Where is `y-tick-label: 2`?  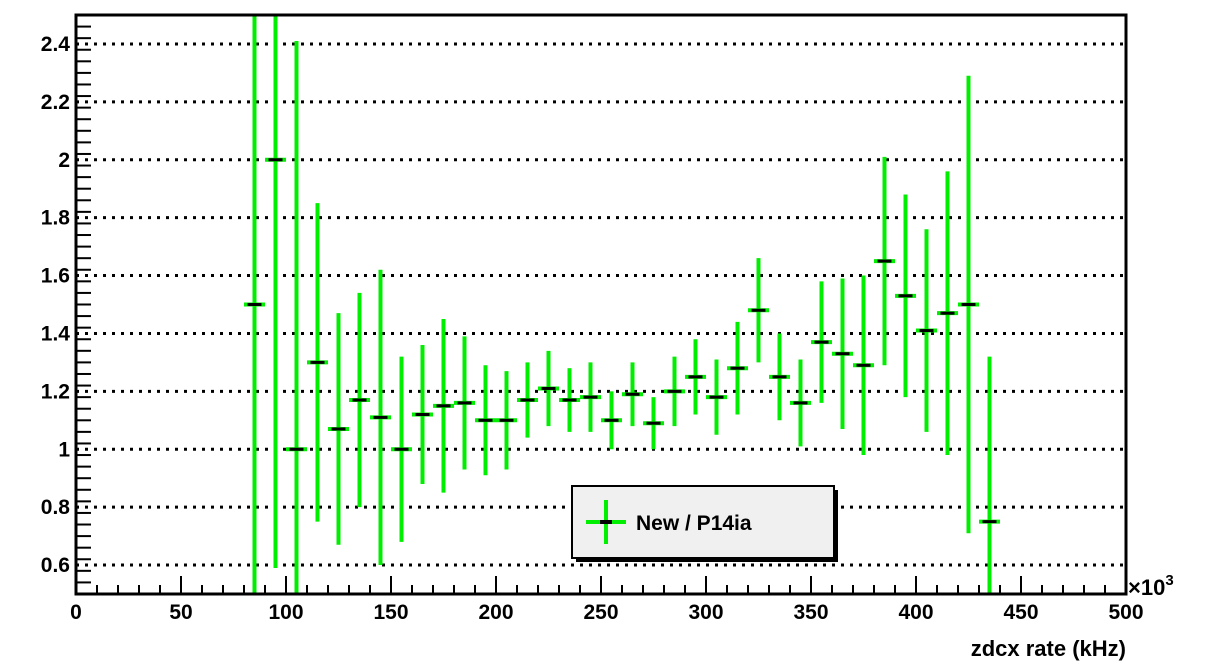
y-tick-label: 2 is located at coordinates (64, 160).